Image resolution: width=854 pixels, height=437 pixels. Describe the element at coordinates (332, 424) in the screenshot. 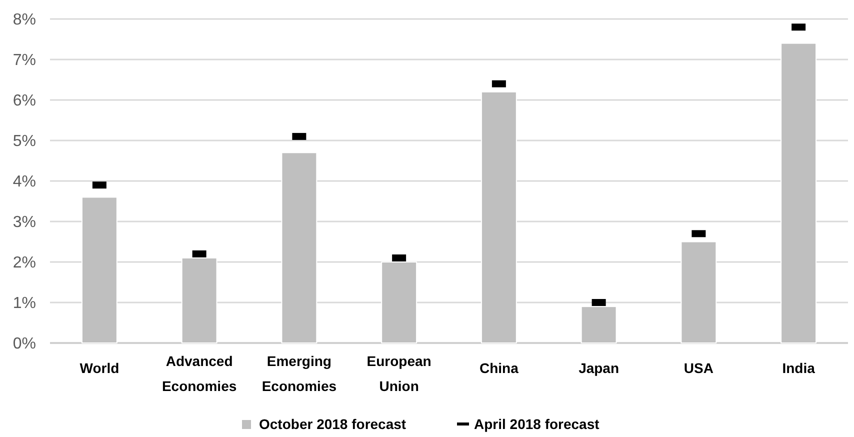

I see `legend-label: October 2018 forecast` at that location.